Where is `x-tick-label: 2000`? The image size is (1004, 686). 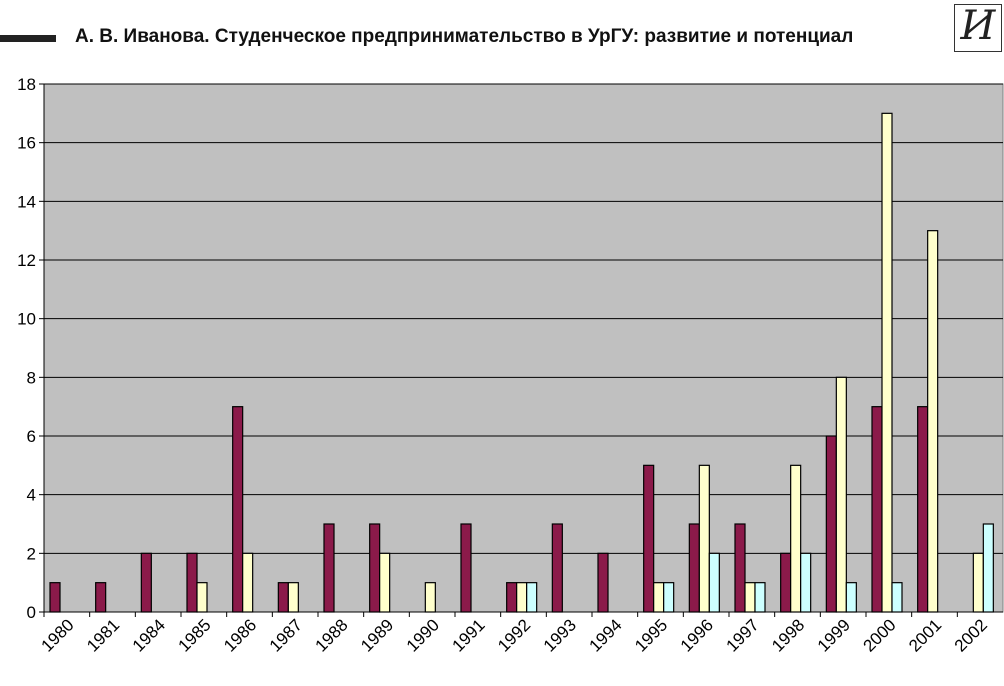
x-tick-label: 2000 is located at coordinates (879, 635).